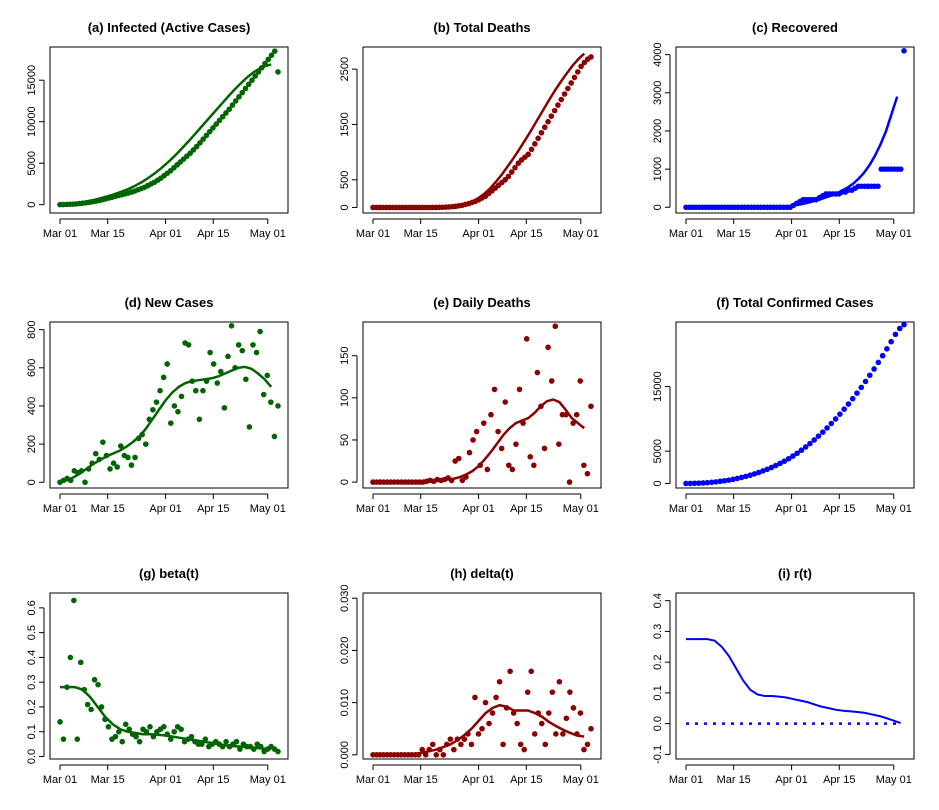 The height and width of the screenshot is (810, 939). What do you see at coordinates (658, 54) in the screenshot?
I see `y-tick-label: 4000` at bounding box center [658, 54].